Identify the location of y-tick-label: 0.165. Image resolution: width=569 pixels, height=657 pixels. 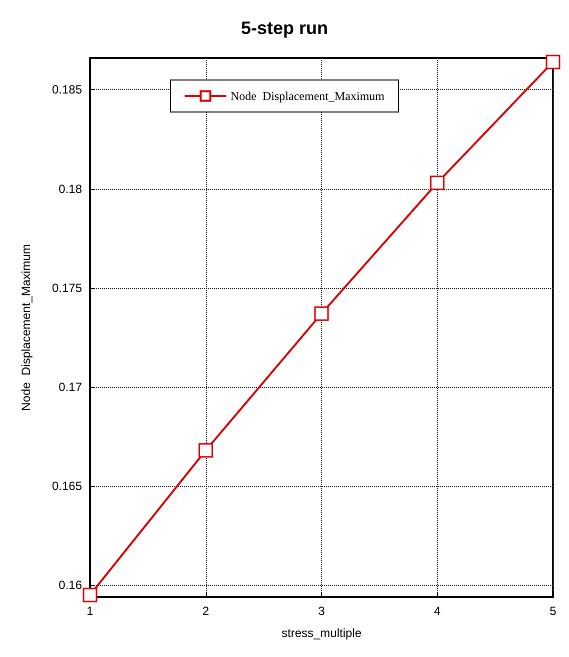
(67, 486).